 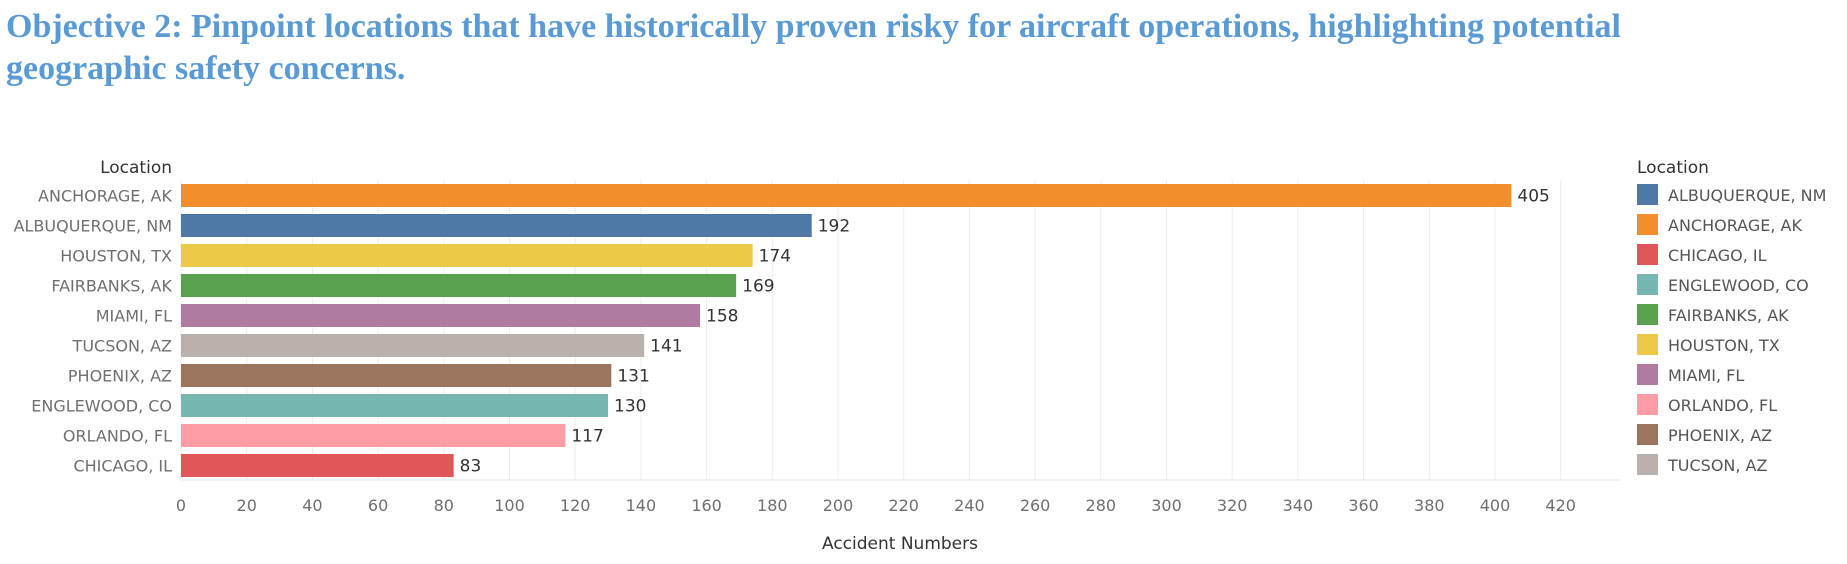 I want to click on category-label: CHICAGO, IL, so click(x=122, y=466).